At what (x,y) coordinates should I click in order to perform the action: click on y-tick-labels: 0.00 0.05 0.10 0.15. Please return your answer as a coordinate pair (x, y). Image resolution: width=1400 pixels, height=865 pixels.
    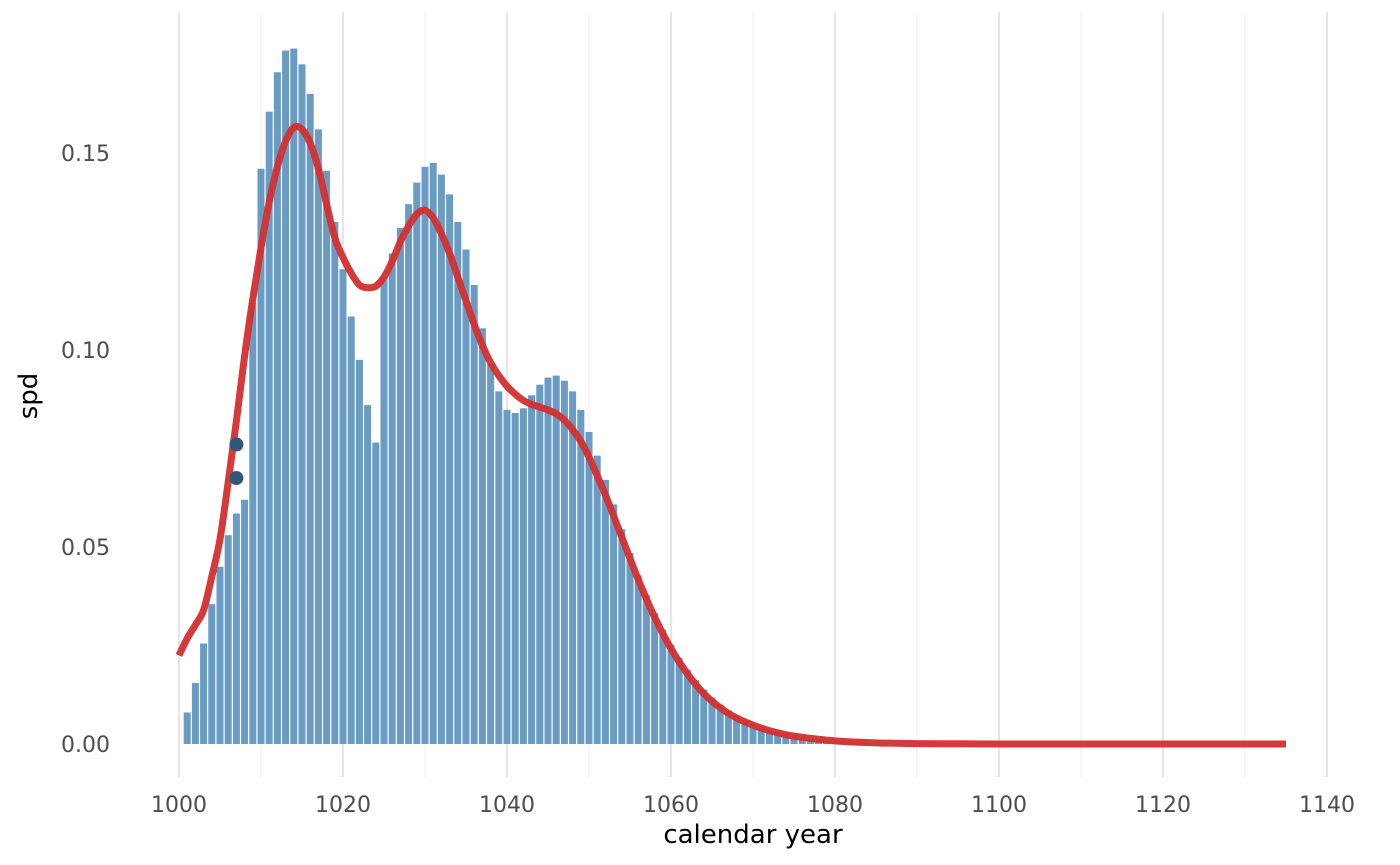
    Looking at the image, I should click on (85, 450).